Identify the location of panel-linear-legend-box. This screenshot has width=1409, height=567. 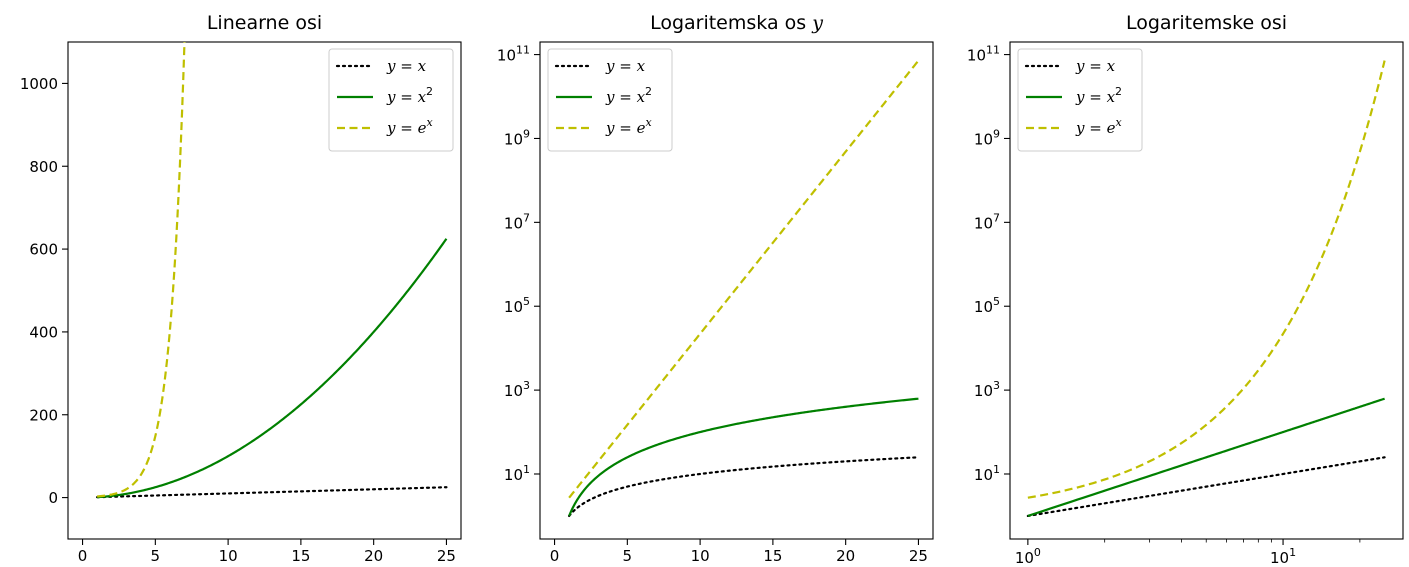
(391, 100).